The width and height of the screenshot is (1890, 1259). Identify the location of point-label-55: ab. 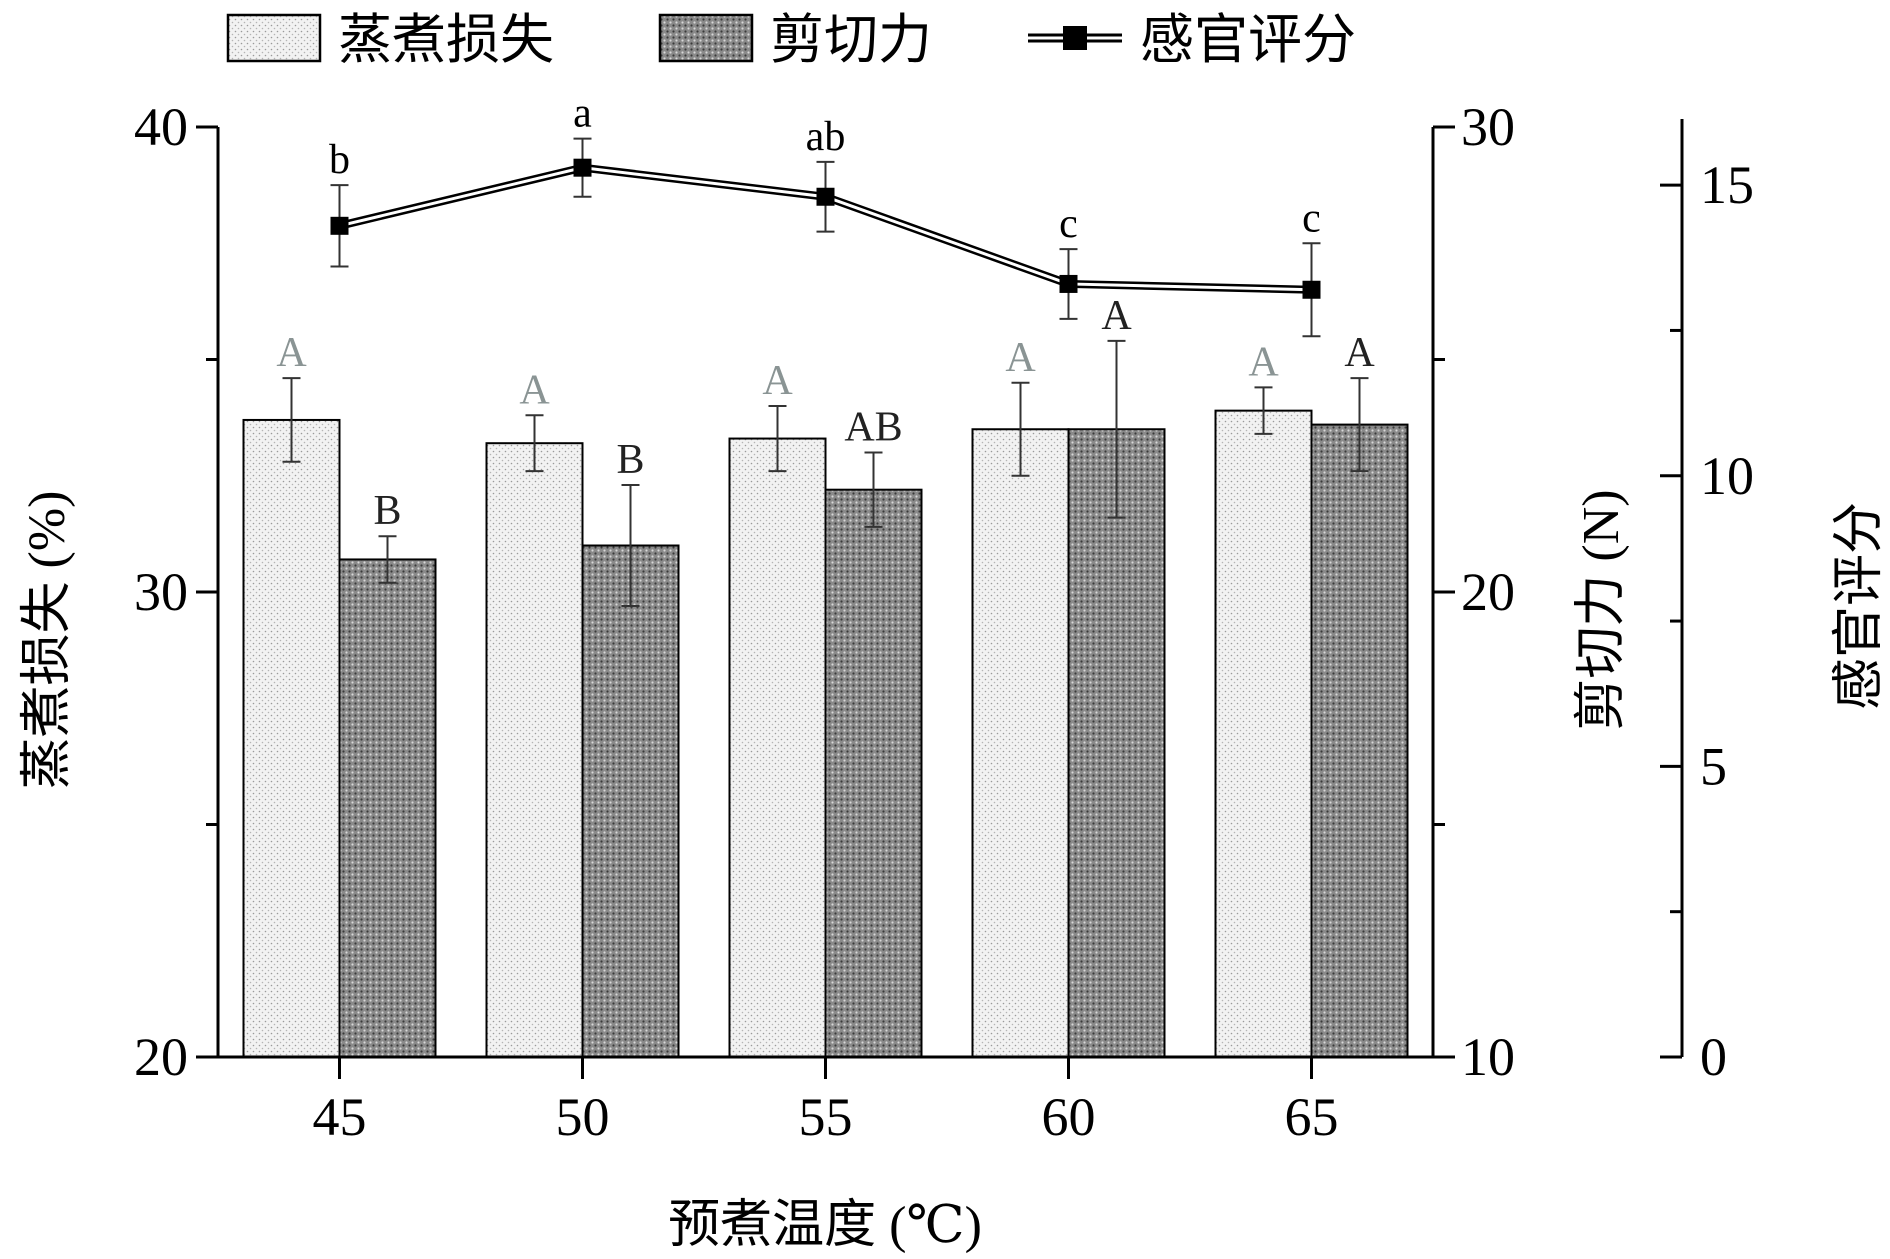
(826, 137).